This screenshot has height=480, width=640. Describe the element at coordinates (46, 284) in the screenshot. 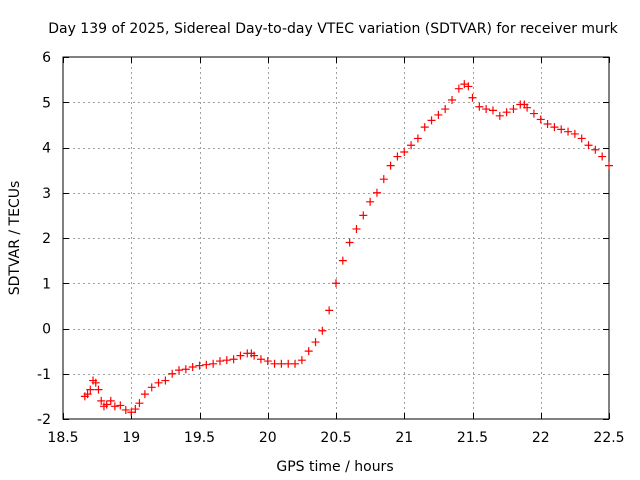

I see `y-tick-label: 1` at that location.